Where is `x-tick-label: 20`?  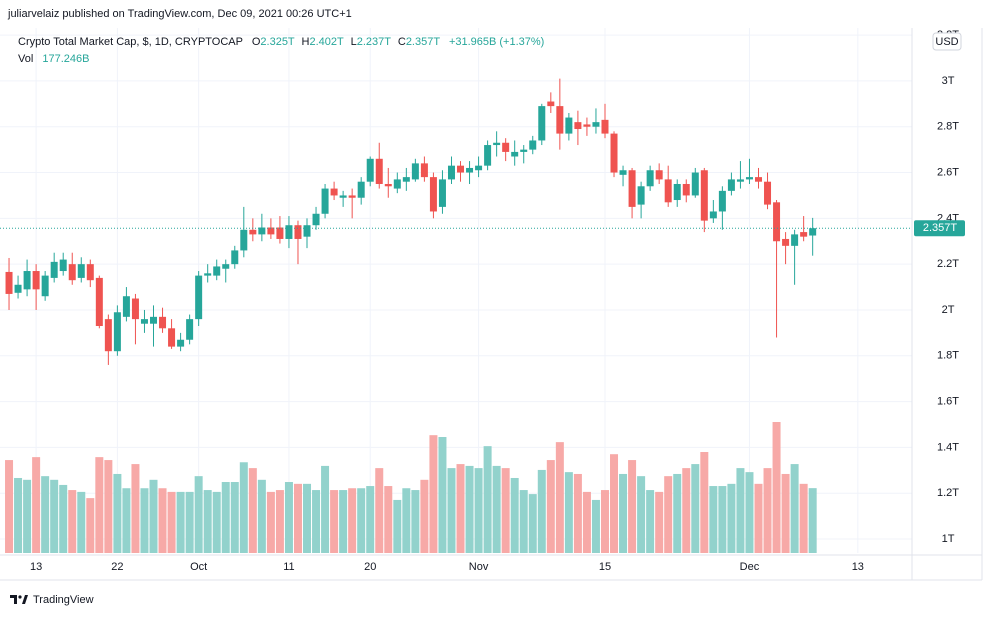 x-tick-label: 20 is located at coordinates (370, 567).